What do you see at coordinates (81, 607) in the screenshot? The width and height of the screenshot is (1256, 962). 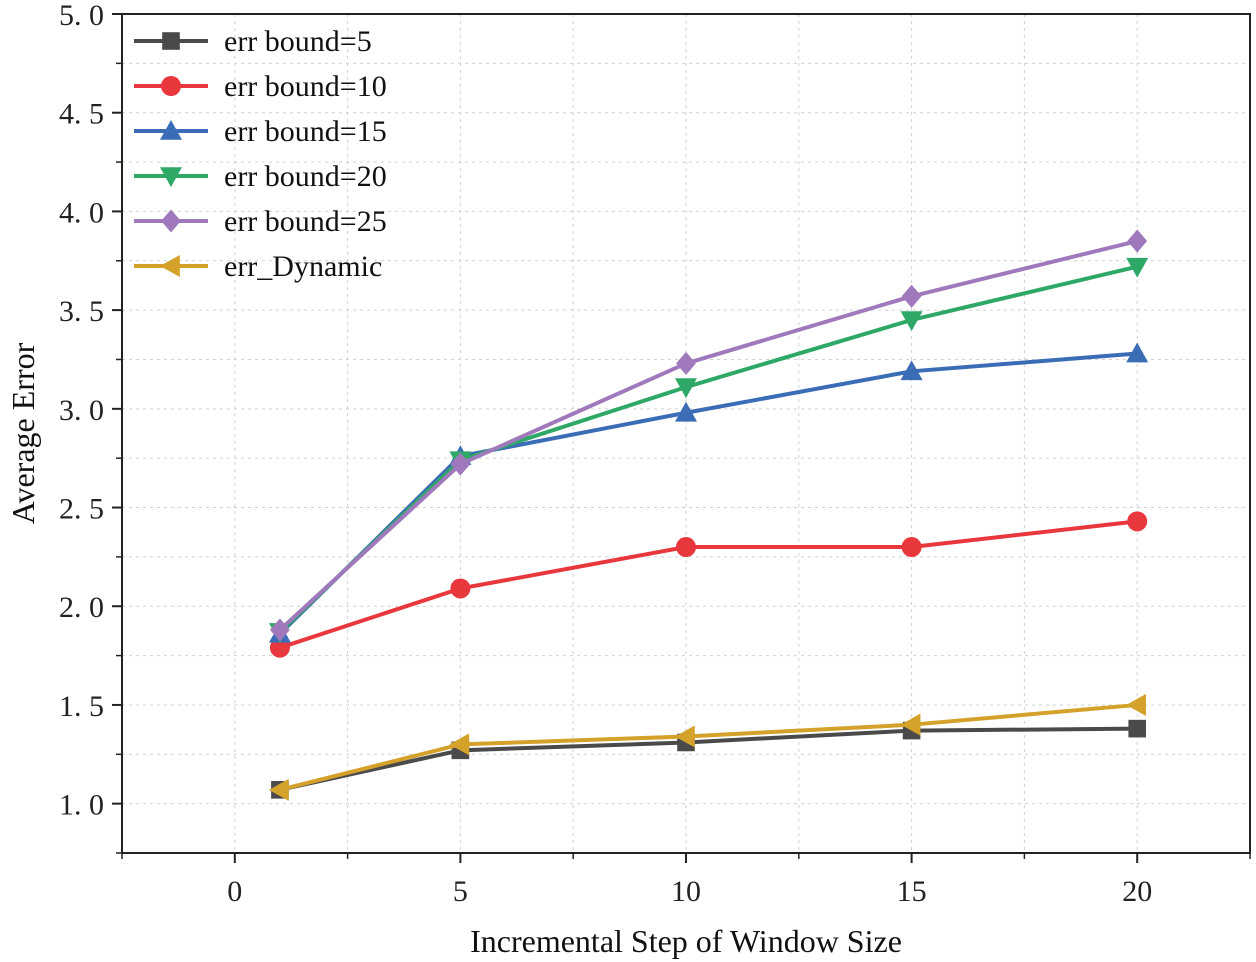 I see `y-tick-label: 2. 0` at bounding box center [81, 607].